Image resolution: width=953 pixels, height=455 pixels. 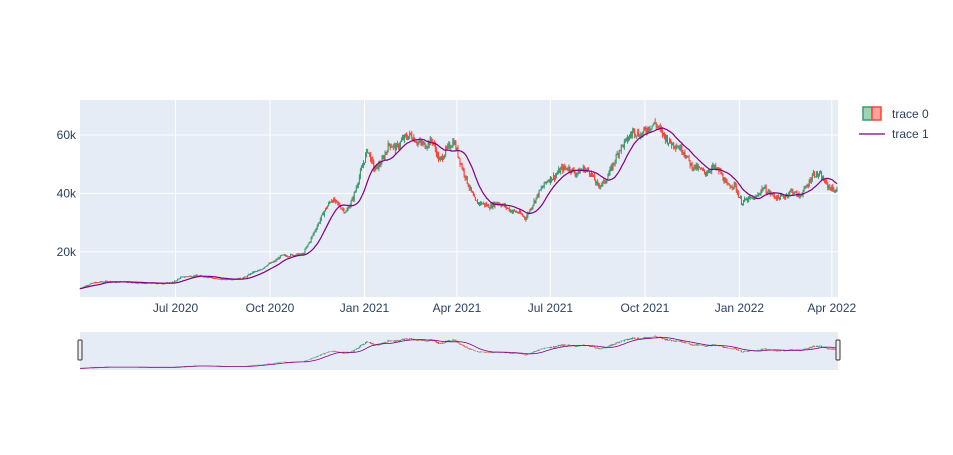 I want to click on legend-item-trace-0: trace 0, so click(x=895, y=113).